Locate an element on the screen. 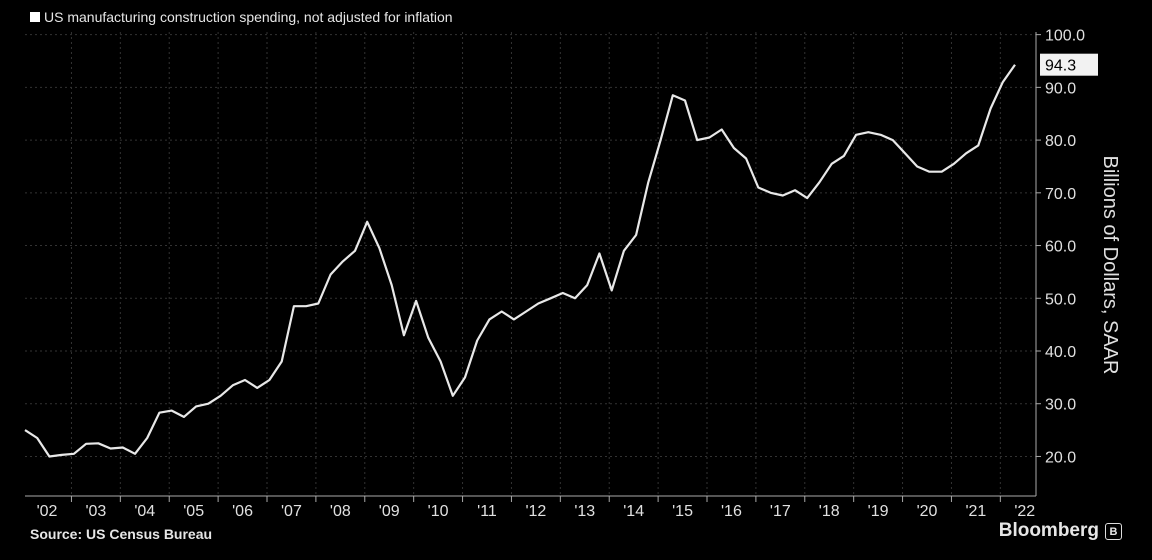  x-tick-label: '19 is located at coordinates (878, 511).